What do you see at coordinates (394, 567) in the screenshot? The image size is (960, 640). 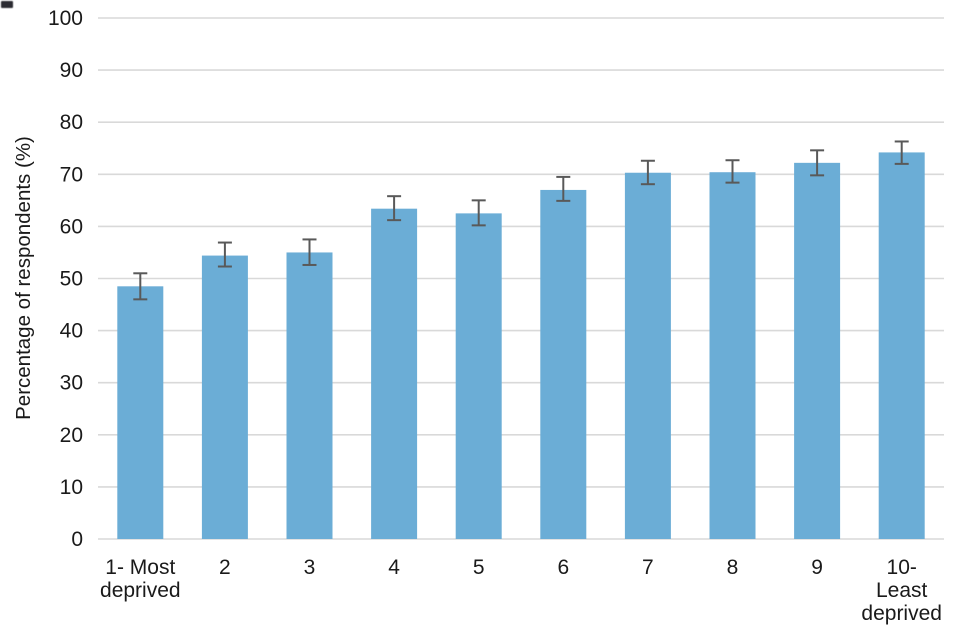 I see `x-tick-label: 4` at bounding box center [394, 567].